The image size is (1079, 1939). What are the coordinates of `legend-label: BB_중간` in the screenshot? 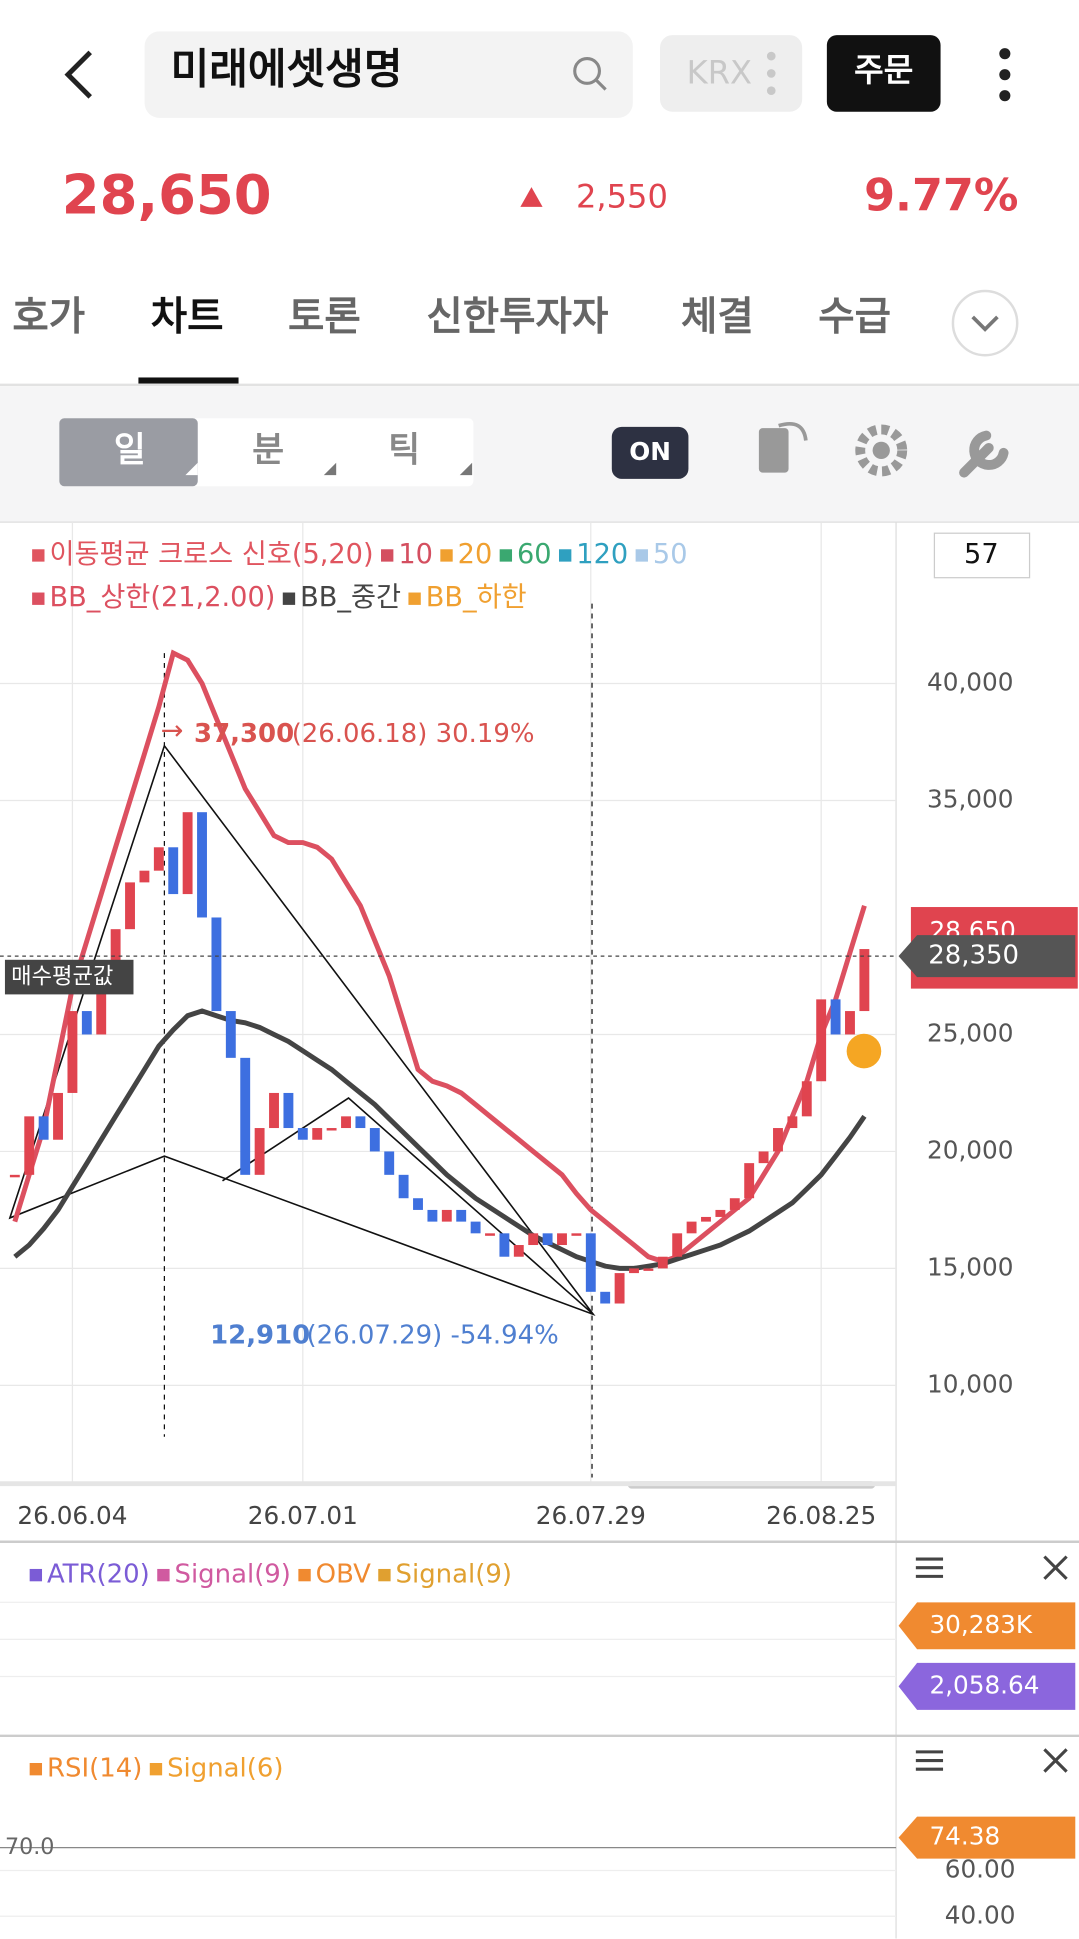 It's located at (350, 597).